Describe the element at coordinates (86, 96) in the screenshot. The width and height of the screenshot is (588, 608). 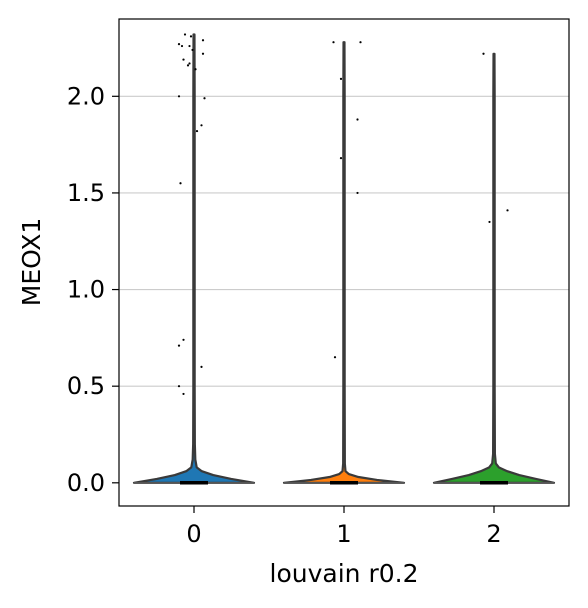
I see `y-tick-label-4: 2.0` at that location.